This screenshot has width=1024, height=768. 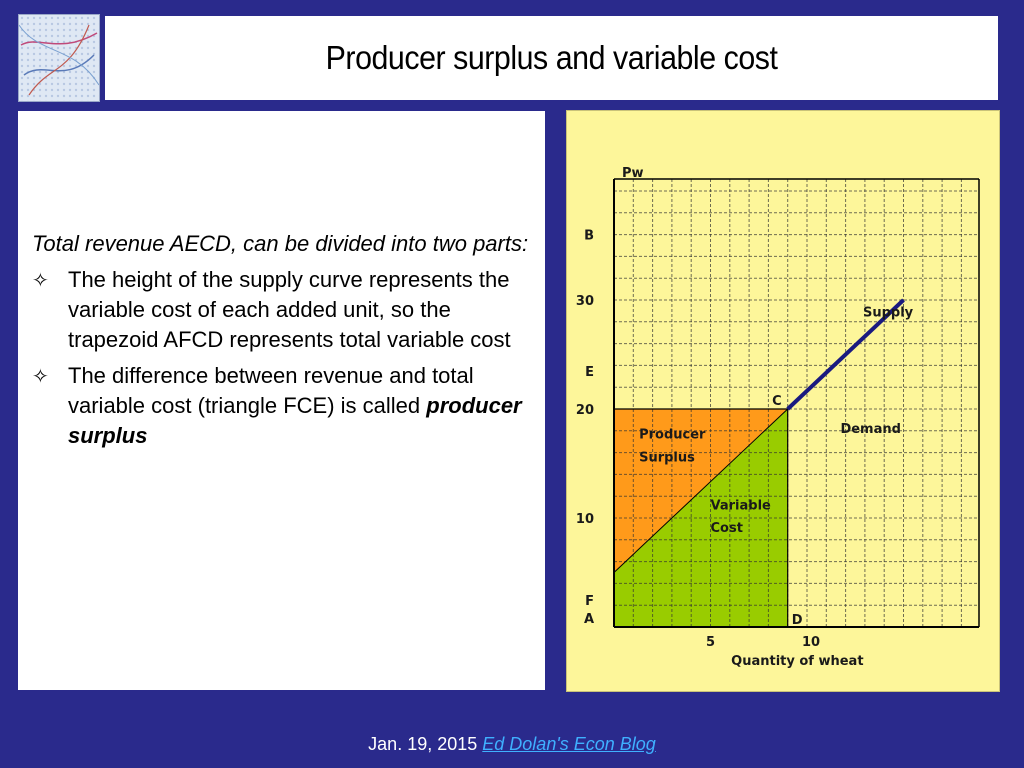 What do you see at coordinates (727, 528) in the screenshot?
I see `variable-cost-label: Cost` at bounding box center [727, 528].